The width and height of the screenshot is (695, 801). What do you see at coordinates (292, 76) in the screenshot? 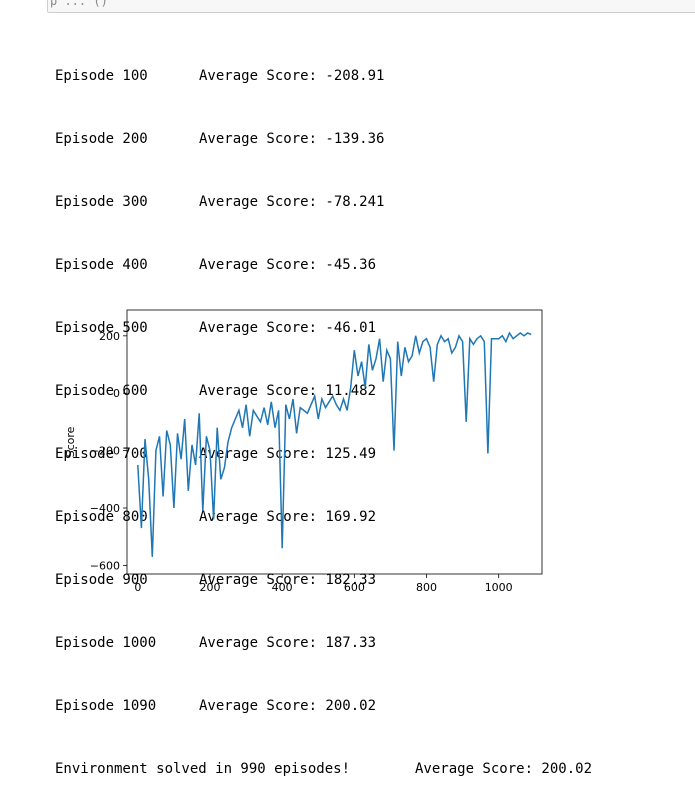
I see `output-score: Average Score: -208.91` at bounding box center [292, 76].